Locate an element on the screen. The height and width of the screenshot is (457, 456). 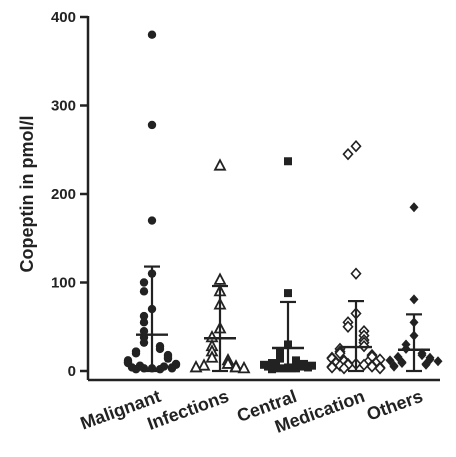
y-tick-label: 200 is located at coordinates (63, 194).